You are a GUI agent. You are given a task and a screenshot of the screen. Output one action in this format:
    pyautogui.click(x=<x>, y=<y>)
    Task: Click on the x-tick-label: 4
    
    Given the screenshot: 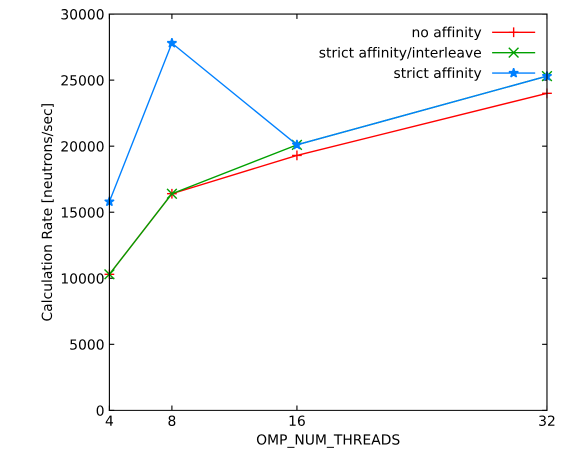 What is the action you would take?
    pyautogui.click(x=110, y=421)
    